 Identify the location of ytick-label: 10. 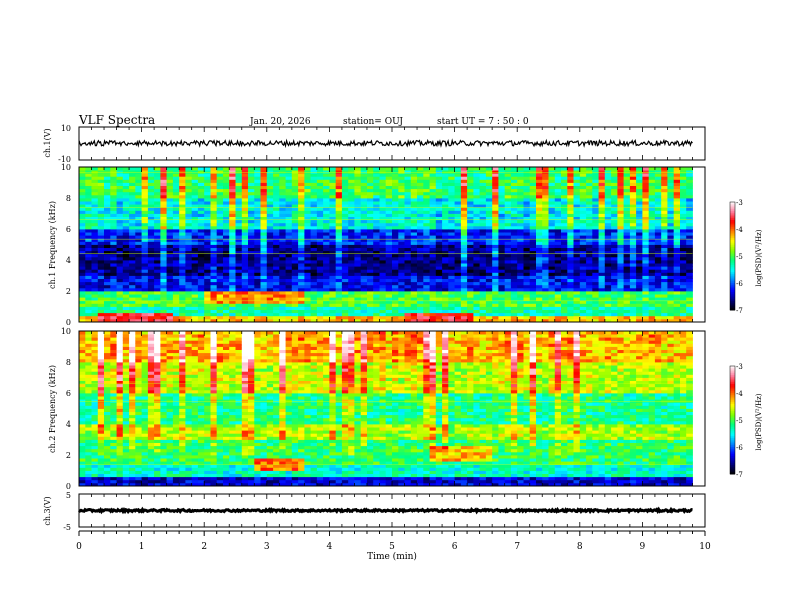
(66, 167).